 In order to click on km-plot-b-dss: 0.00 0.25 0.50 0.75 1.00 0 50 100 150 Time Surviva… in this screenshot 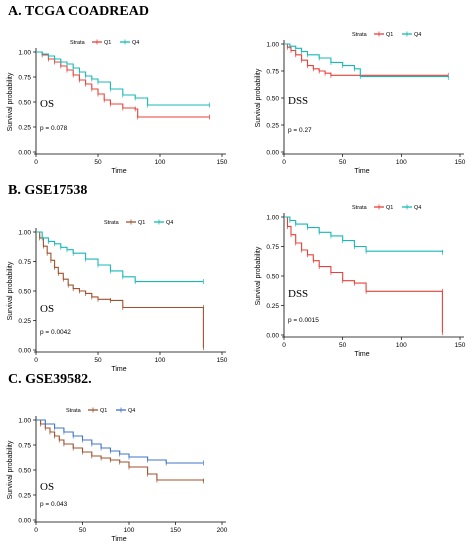, I will do `click(360, 281)`.